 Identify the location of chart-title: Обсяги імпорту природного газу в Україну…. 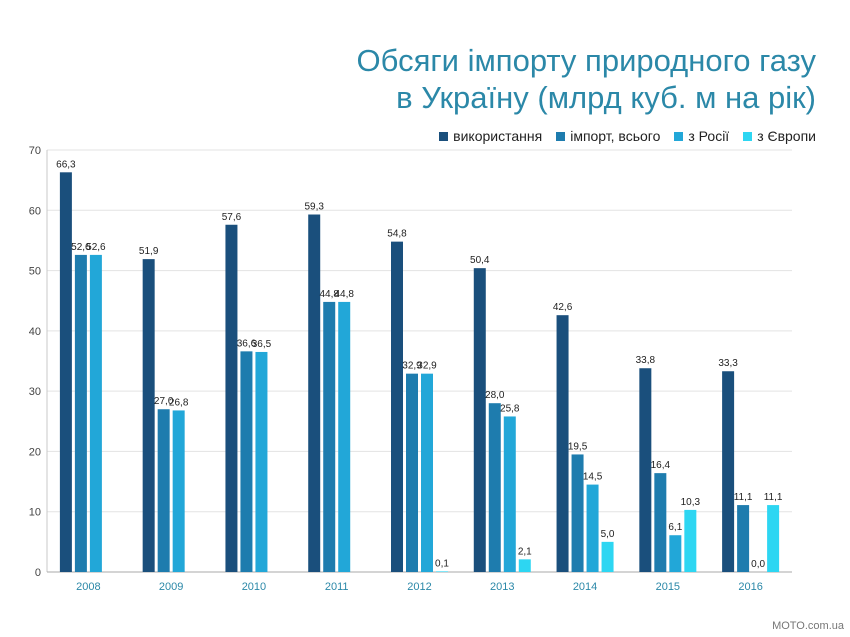
(586, 79).